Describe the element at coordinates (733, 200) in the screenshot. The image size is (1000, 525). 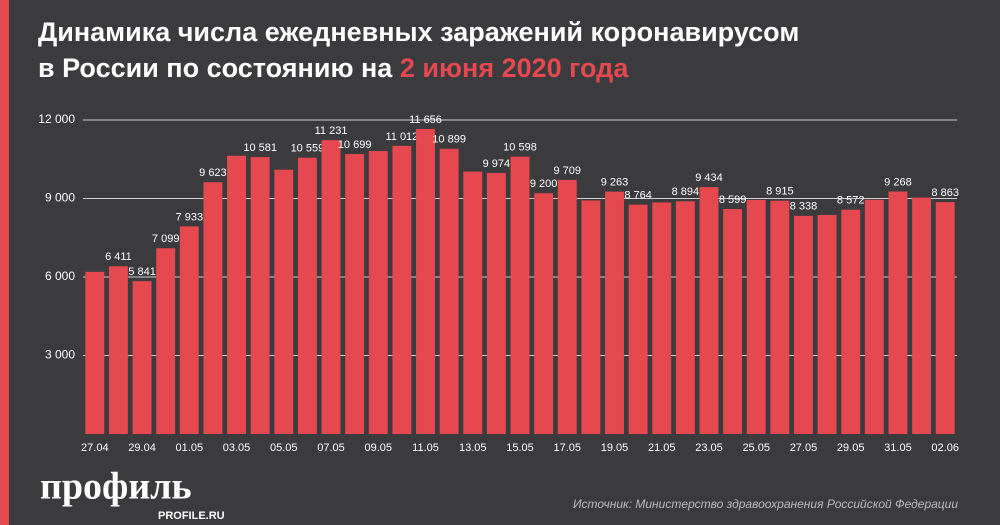
I see `value-label: 8 599` at that location.